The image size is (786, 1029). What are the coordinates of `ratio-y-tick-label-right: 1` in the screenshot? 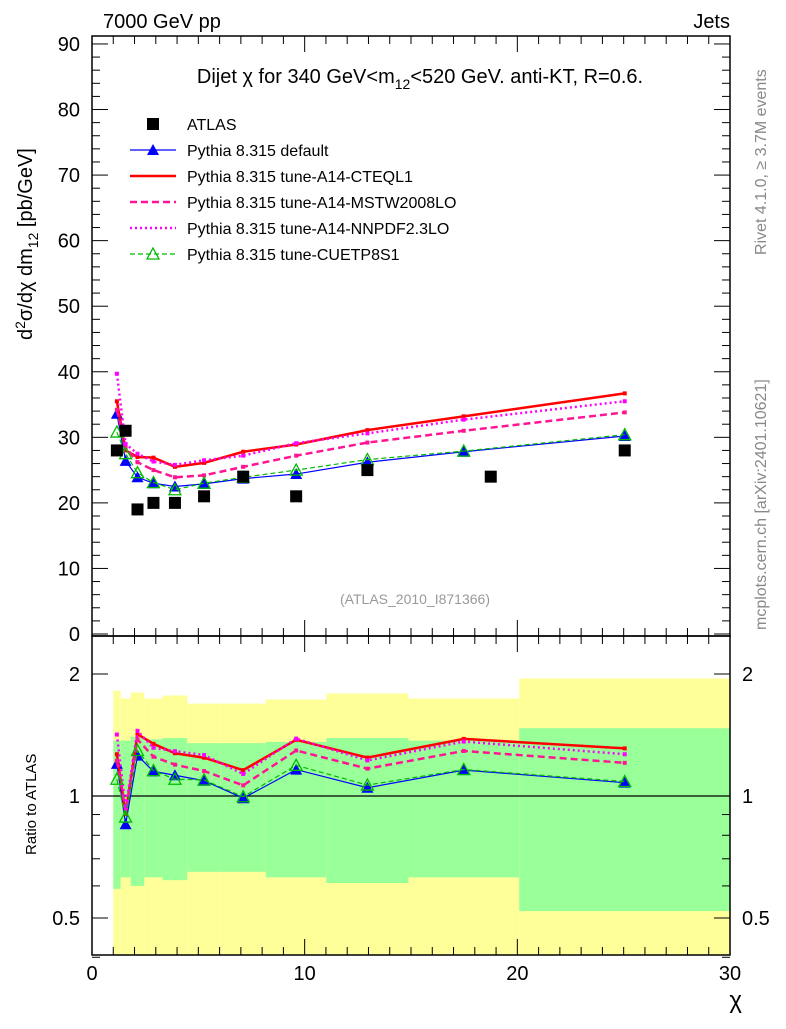 It's located at (747, 797).